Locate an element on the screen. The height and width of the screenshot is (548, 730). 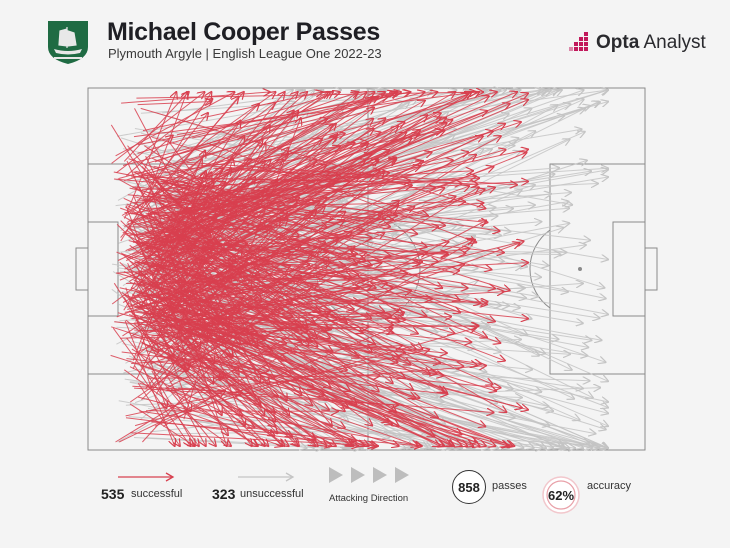
successful-count: 535 is located at coordinates (113, 494).